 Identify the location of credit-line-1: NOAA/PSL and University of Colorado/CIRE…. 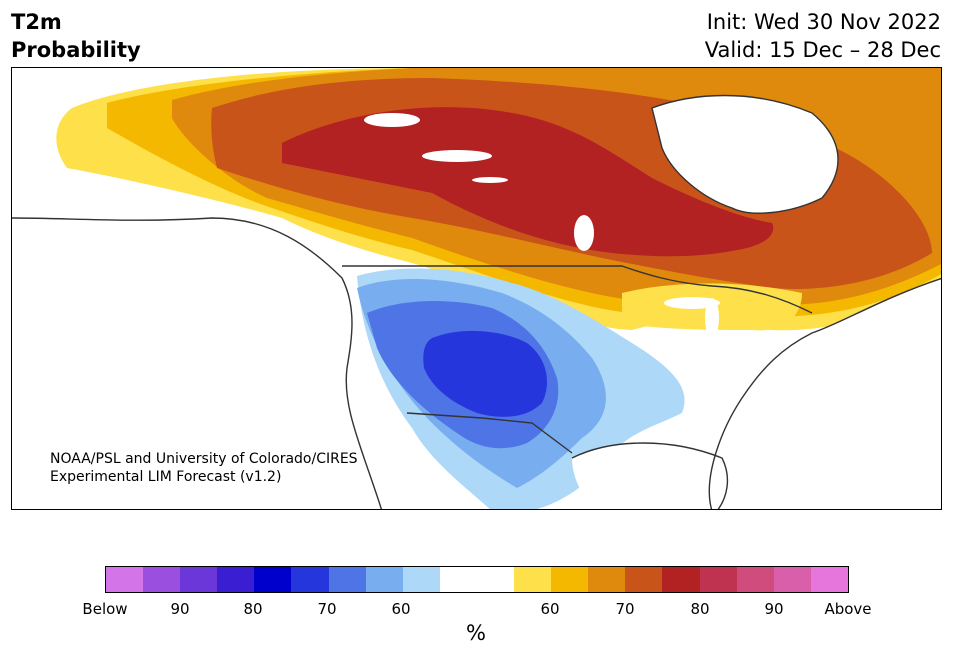
(204, 459).